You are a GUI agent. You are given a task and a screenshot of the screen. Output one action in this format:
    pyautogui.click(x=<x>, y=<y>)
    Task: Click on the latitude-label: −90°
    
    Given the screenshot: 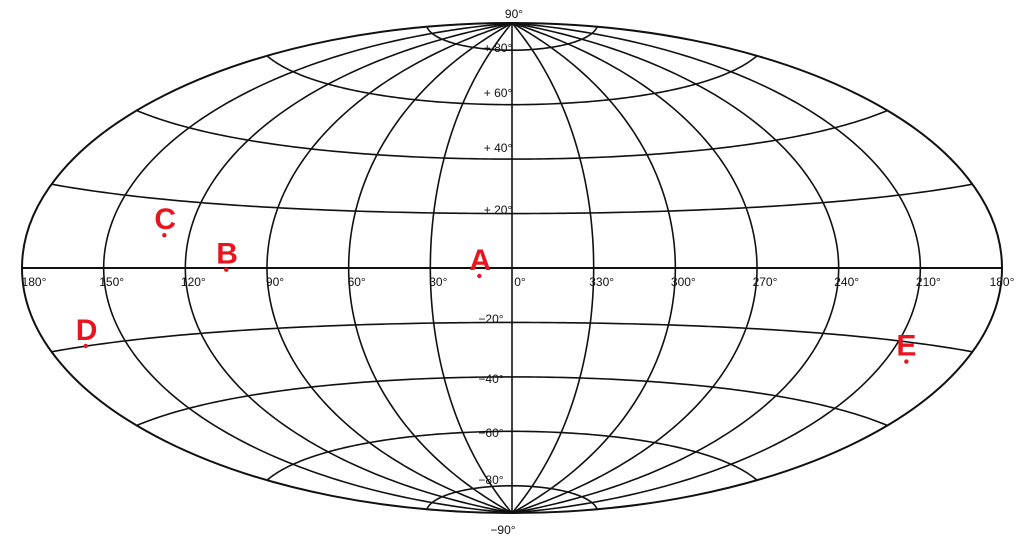 What is the action you would take?
    pyautogui.click(x=502, y=530)
    